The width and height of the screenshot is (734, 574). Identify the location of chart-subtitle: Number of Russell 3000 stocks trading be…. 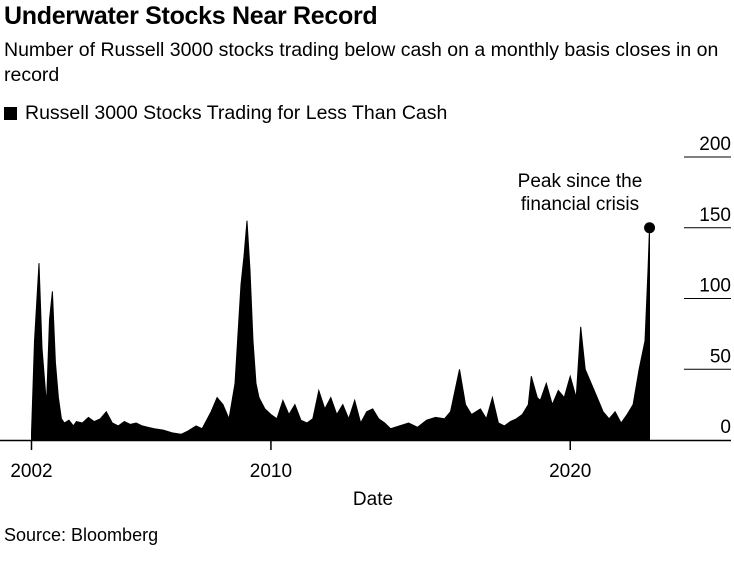
(361, 62).